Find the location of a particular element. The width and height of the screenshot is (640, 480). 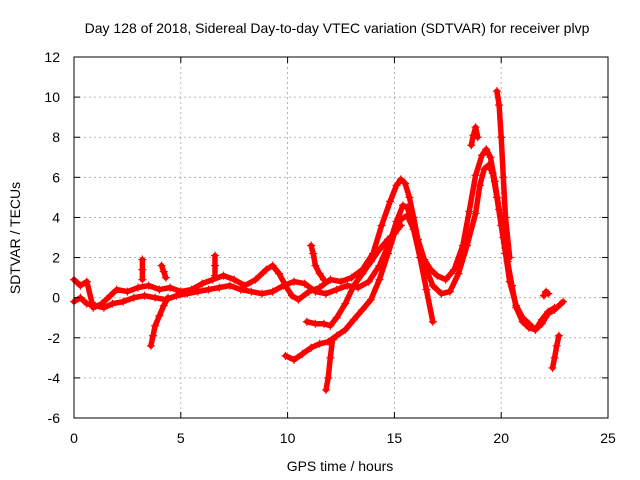

x-tick-label: 10 is located at coordinates (288, 438).